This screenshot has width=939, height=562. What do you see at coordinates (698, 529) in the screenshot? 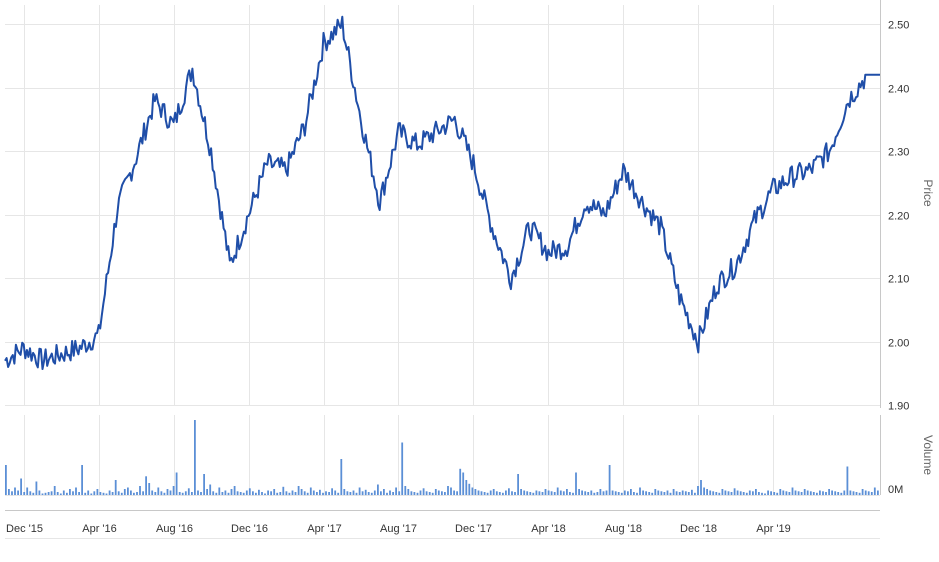
I see `x-tick-label: Dec '18` at bounding box center [698, 529].